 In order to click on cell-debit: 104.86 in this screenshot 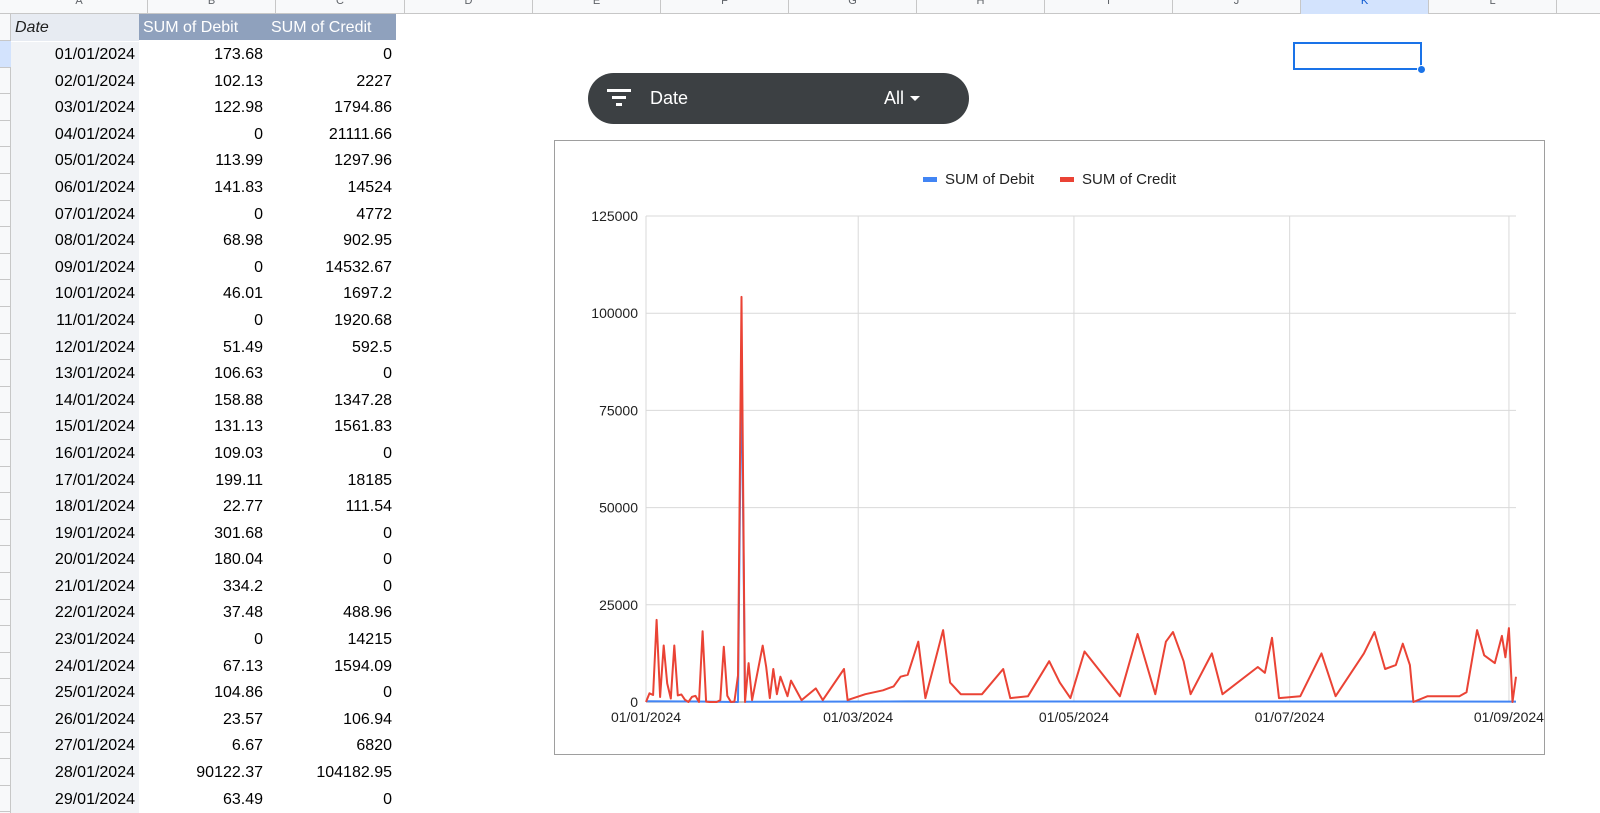, I will do `click(238, 693)`.